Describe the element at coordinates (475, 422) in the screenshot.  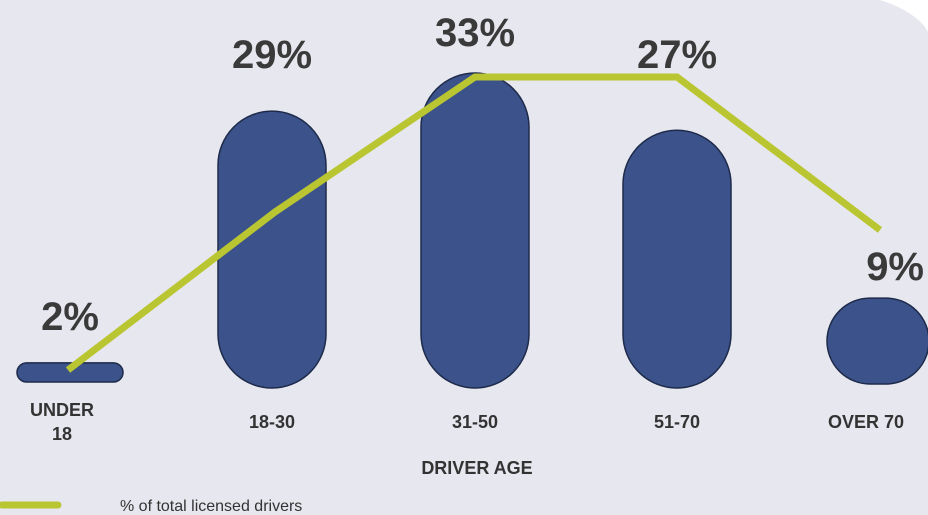
I see `category-label-31-50: 31-50` at that location.